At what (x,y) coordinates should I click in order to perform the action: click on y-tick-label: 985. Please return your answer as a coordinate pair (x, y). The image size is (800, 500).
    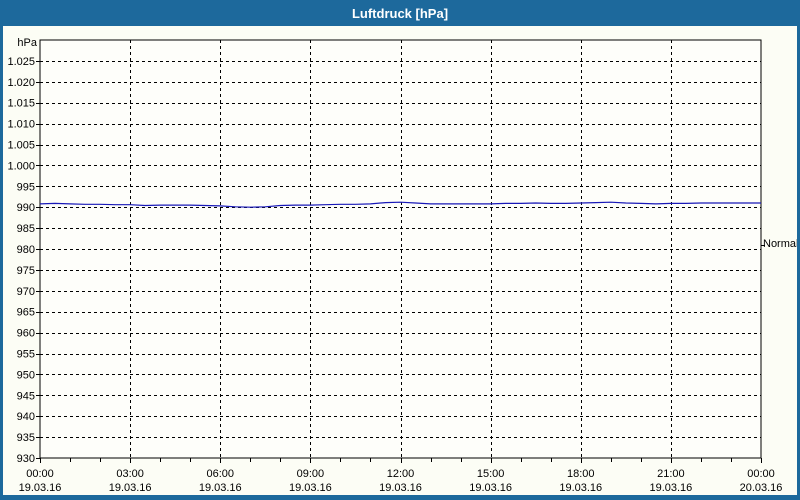
    Looking at the image, I should click on (26, 229).